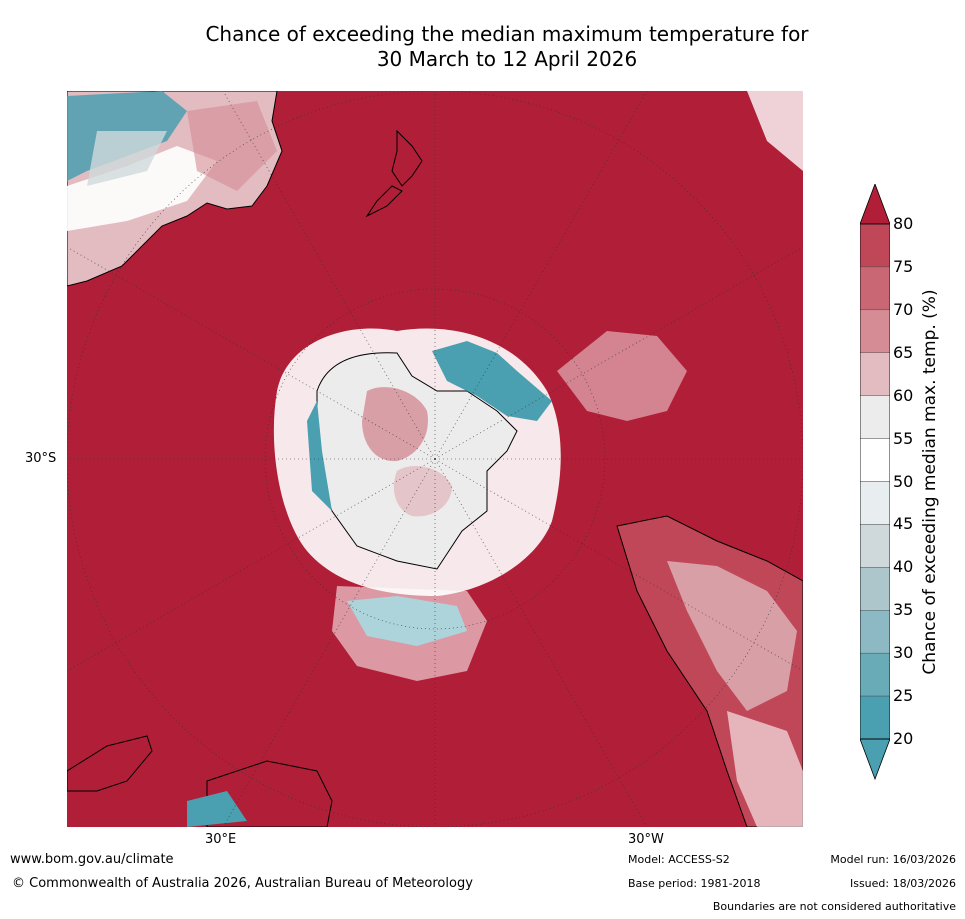 This screenshot has height=919, width=965. I want to click on colorbar-tick-label: 40, so click(903, 567).